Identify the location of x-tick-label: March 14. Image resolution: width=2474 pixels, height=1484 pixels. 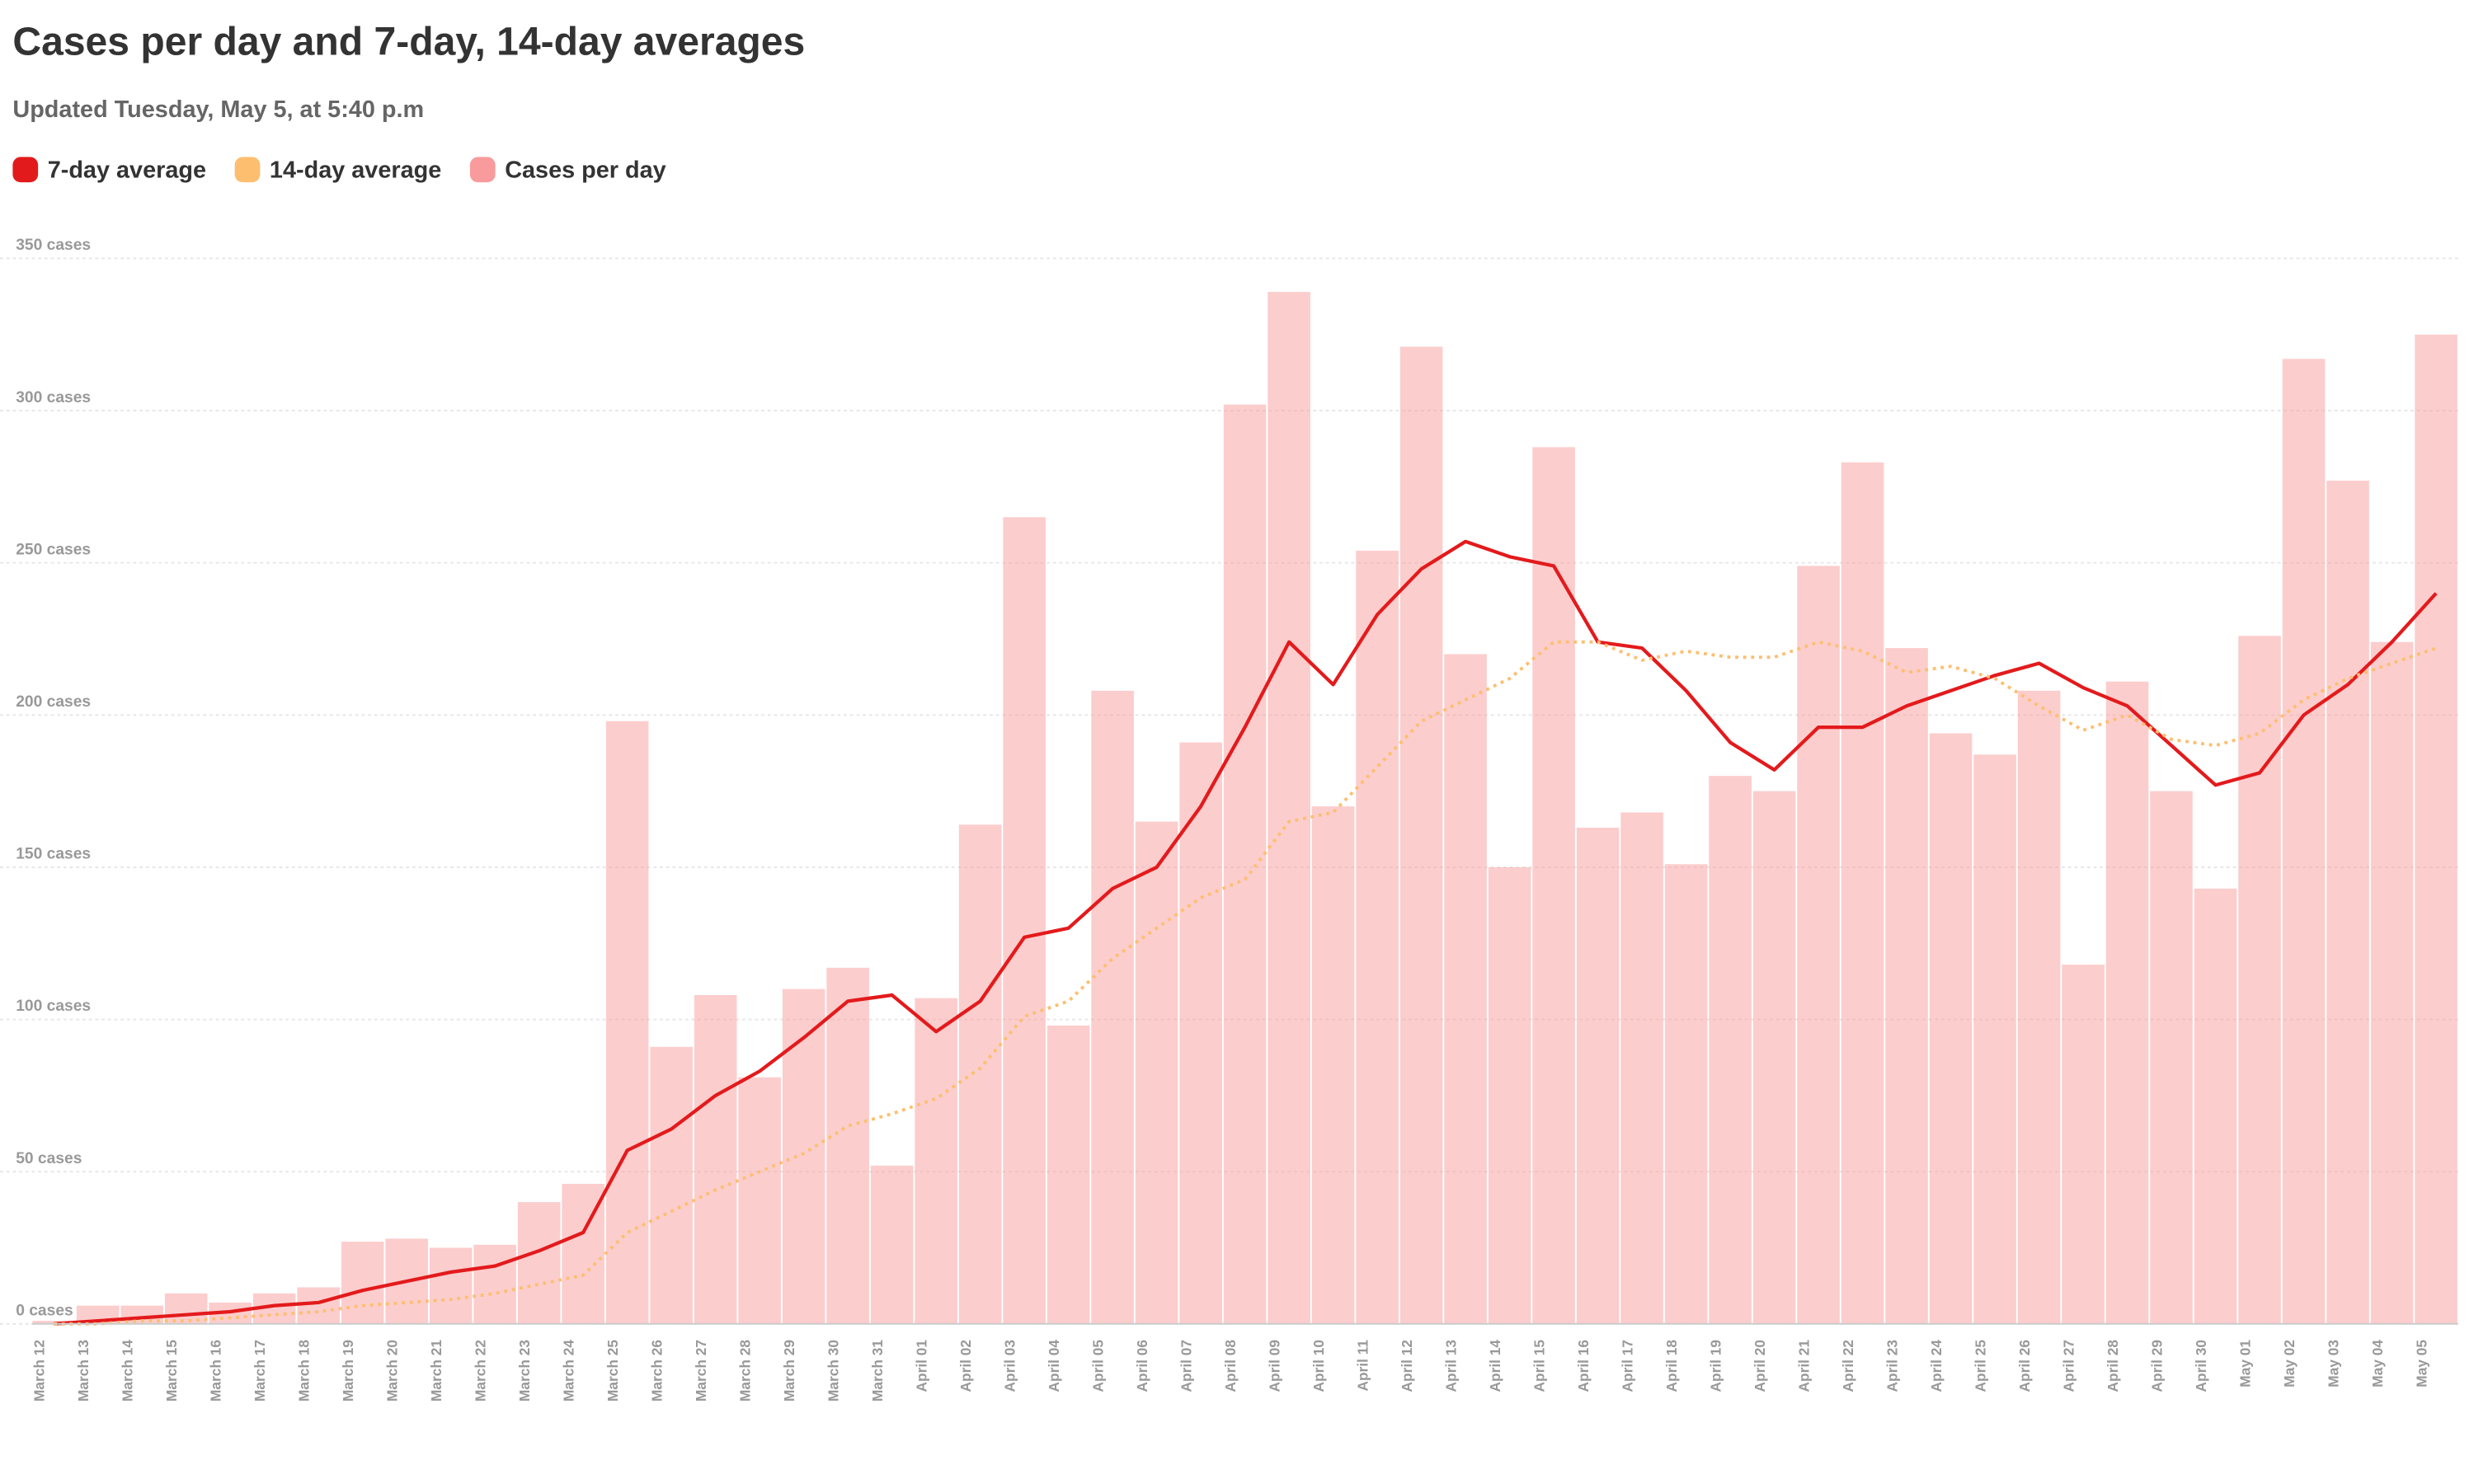
(128, 1371).